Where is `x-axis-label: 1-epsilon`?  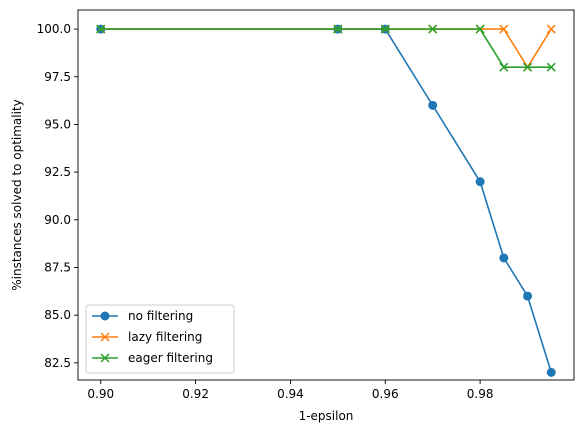
x-axis-label: 1-epsilon is located at coordinates (326, 416).